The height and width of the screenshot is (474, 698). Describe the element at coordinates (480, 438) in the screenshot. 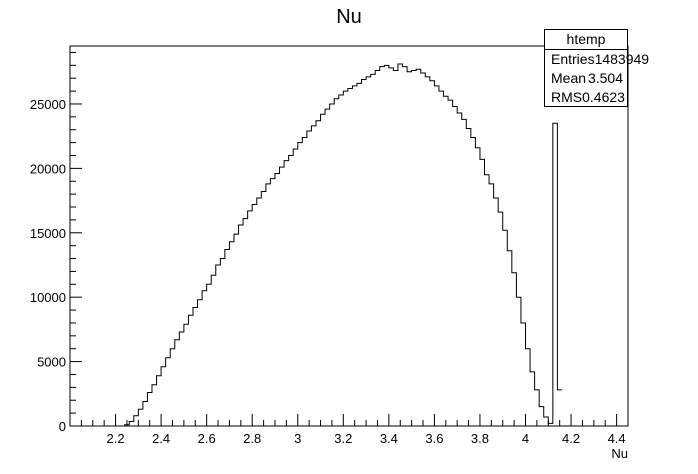

I see `x-tick-label: 3.8` at that location.